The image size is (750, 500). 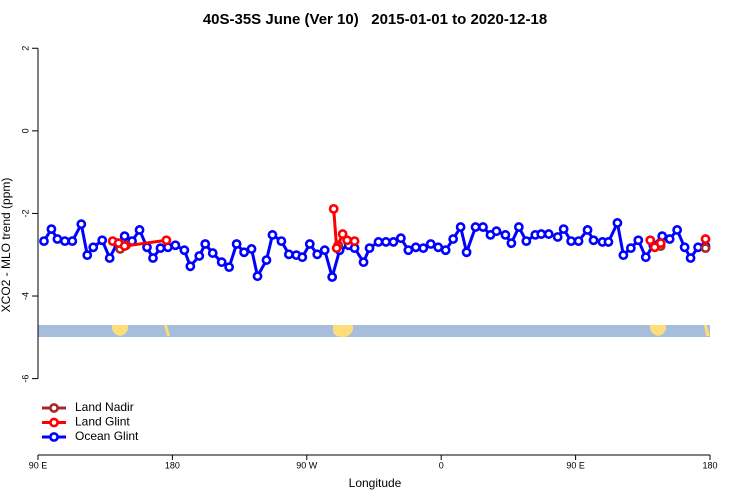 I want to click on x-axis-label: Longitude, so click(x=375, y=483).